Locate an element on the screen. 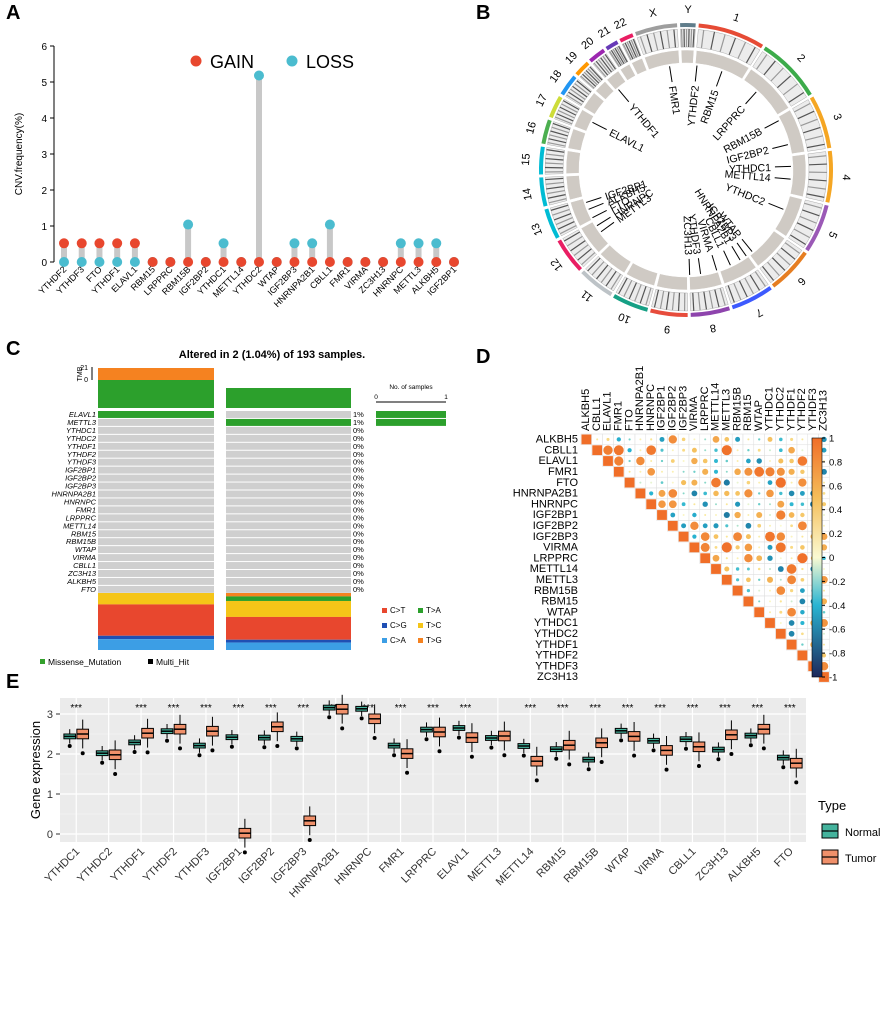 This screenshot has height=1024, width=886. chromosome-label: 7 is located at coordinates (759, 312).